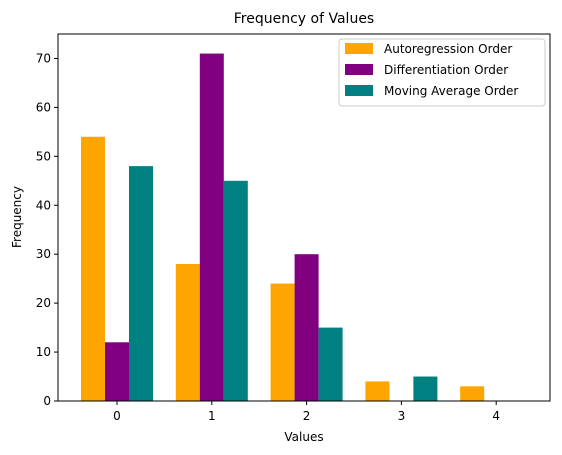 This screenshot has height=455, width=562. Describe the element at coordinates (451, 91) in the screenshot. I see `legend-label: Moving Average Order` at that location.